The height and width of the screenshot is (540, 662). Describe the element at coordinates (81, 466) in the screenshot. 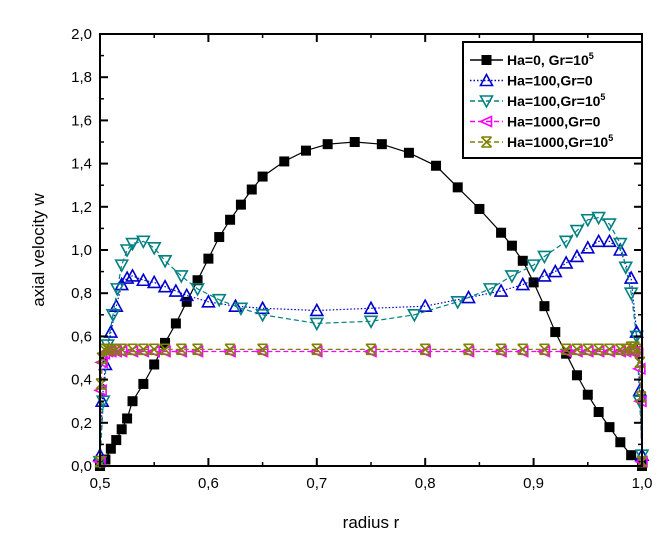

I see `y-tick-label: 0,0` at that location.